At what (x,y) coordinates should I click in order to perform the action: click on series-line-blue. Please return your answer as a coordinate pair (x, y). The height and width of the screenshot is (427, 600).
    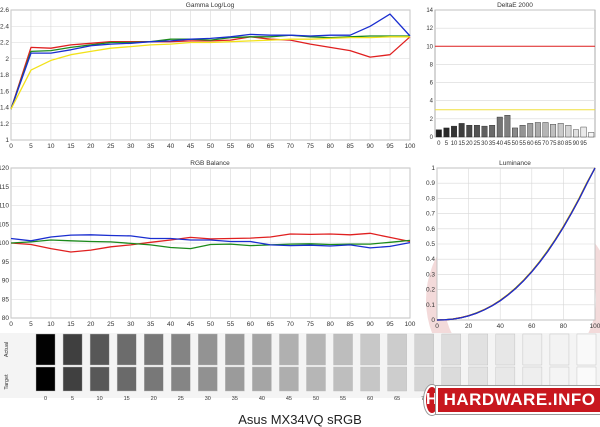
    Looking at the image, I should click on (210, 241).